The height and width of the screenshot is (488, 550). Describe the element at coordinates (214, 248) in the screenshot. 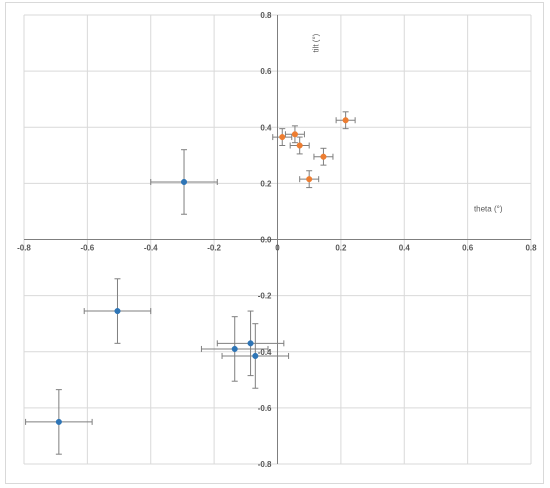

I see `x-tick-label: -0.2` at that location.